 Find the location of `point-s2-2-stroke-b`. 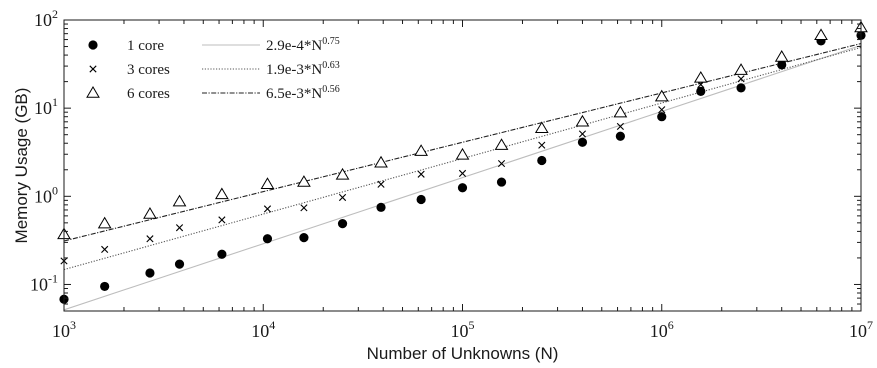

point-s2-2-stroke-b is located at coordinates (105, 249).